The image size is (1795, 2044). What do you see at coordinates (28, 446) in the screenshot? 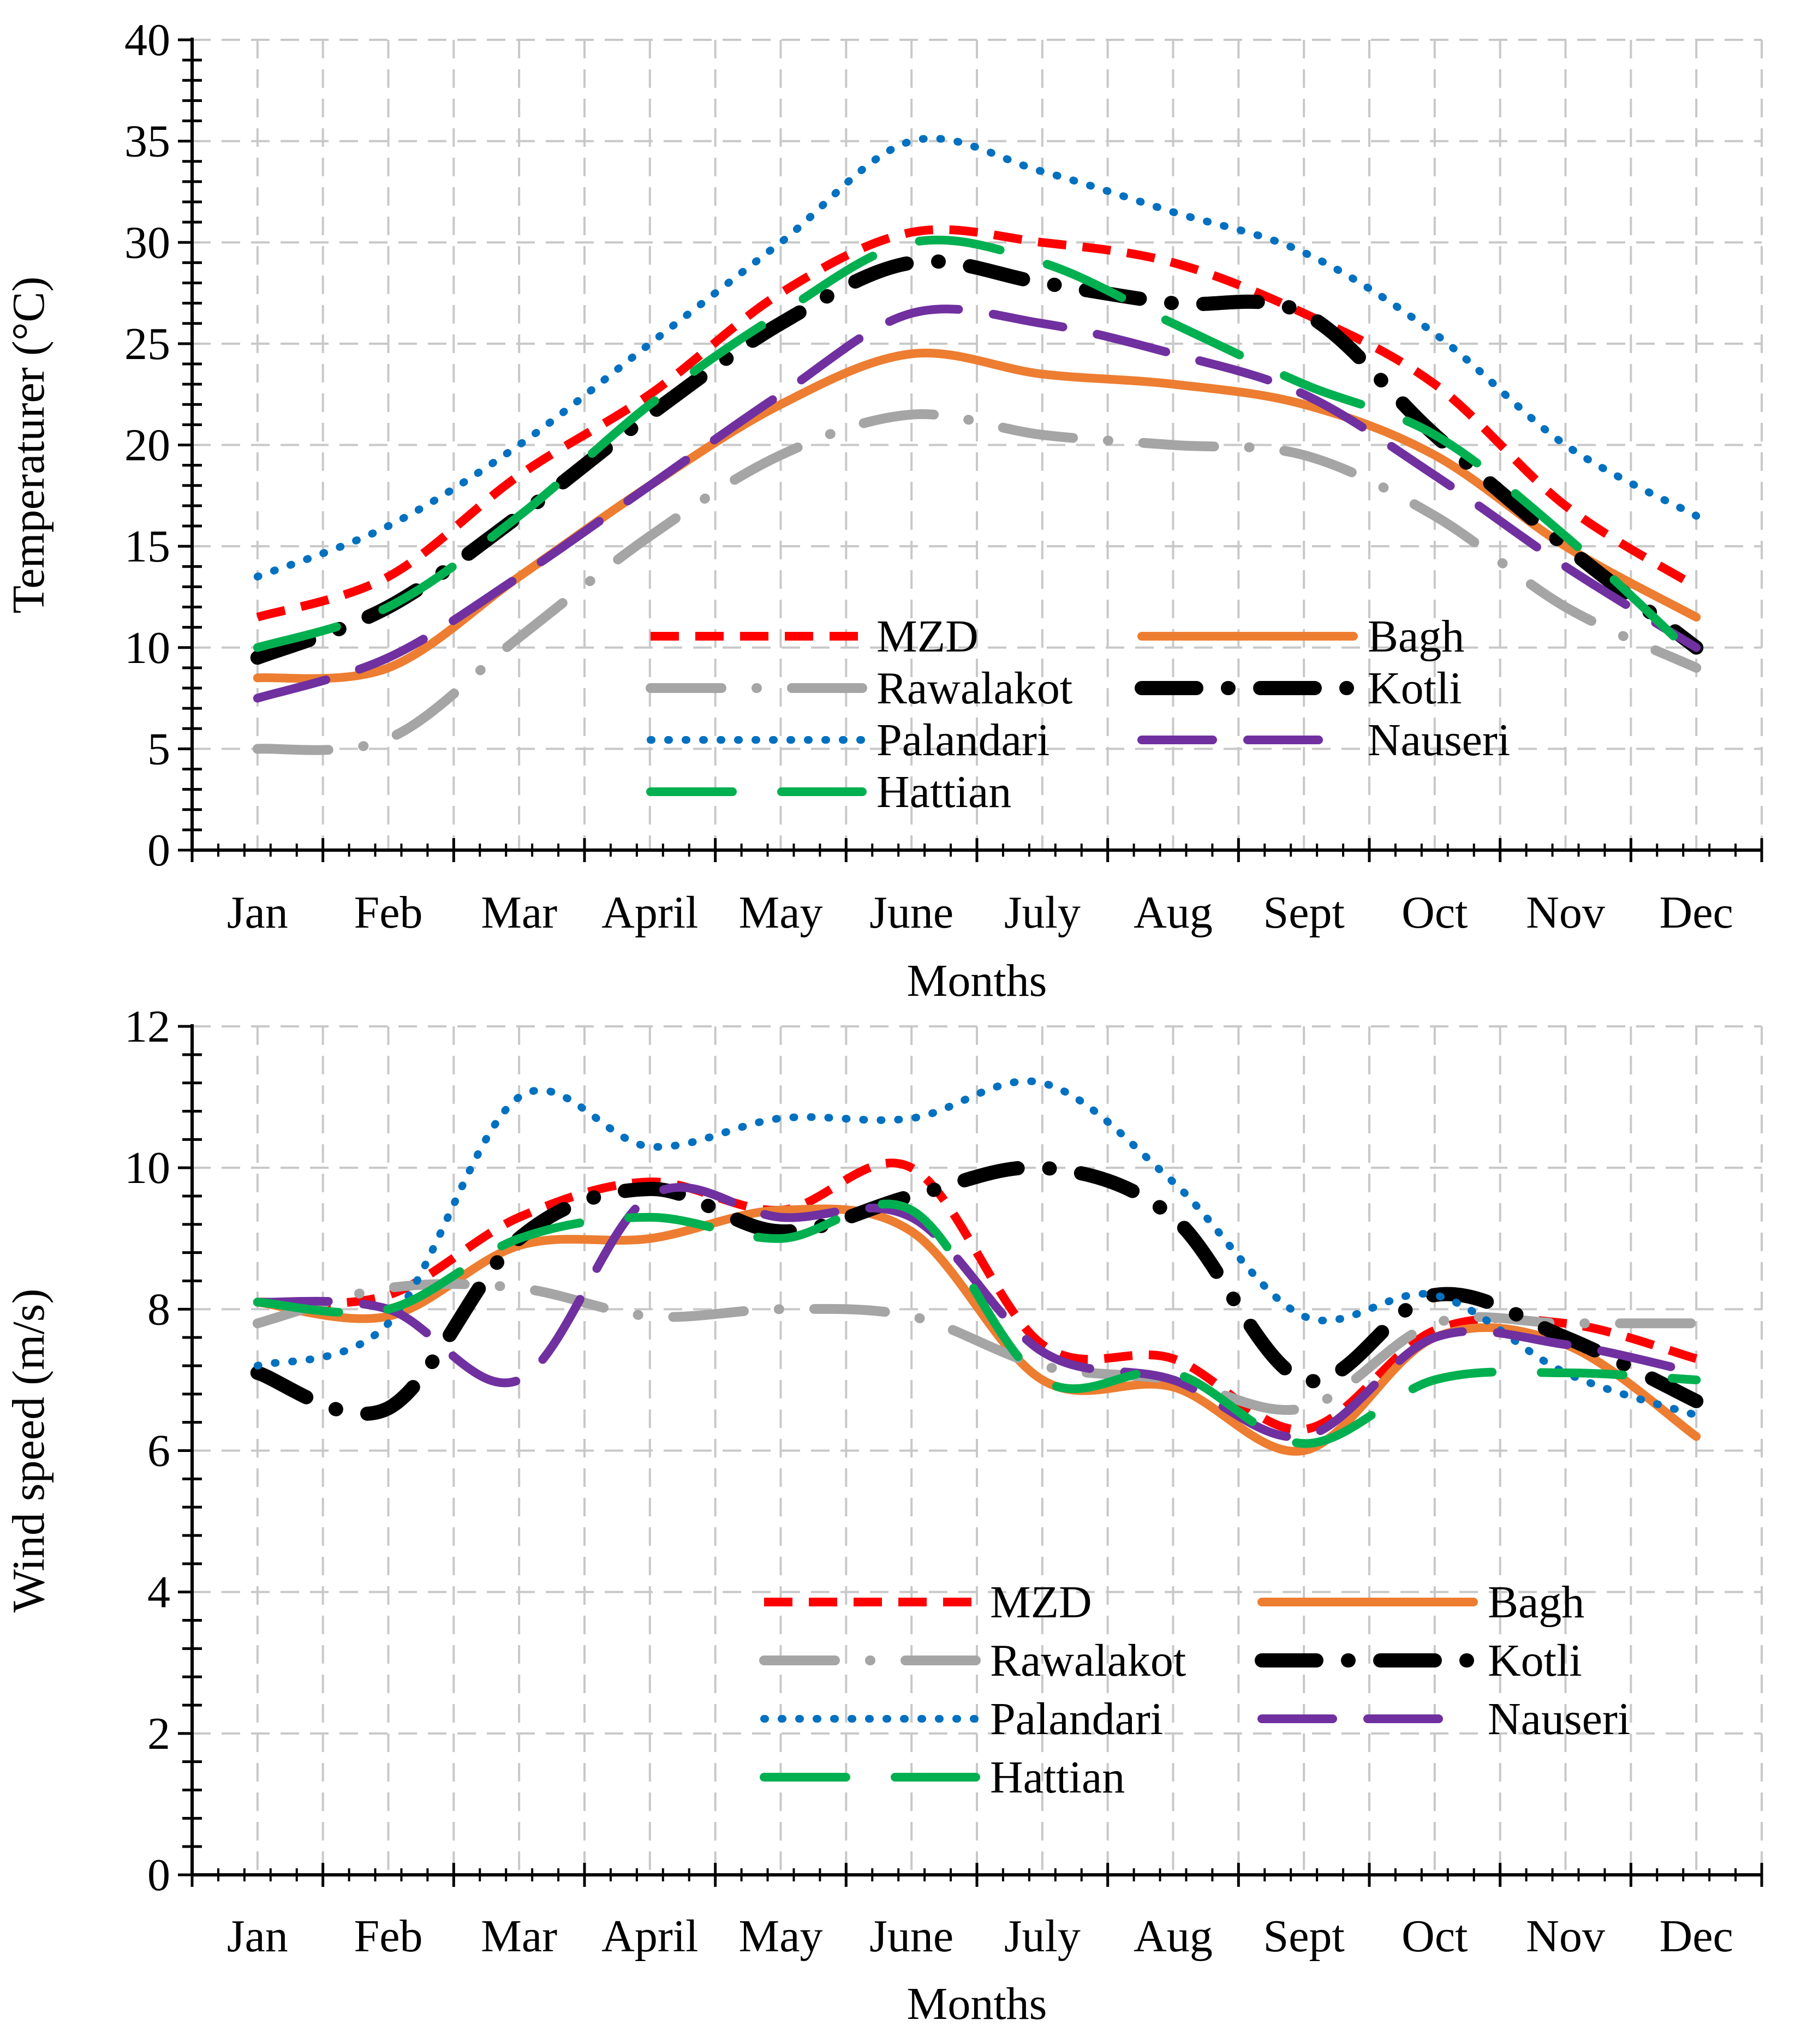
I see `y-axis-title: Temperaturer (°C)` at bounding box center [28, 446].